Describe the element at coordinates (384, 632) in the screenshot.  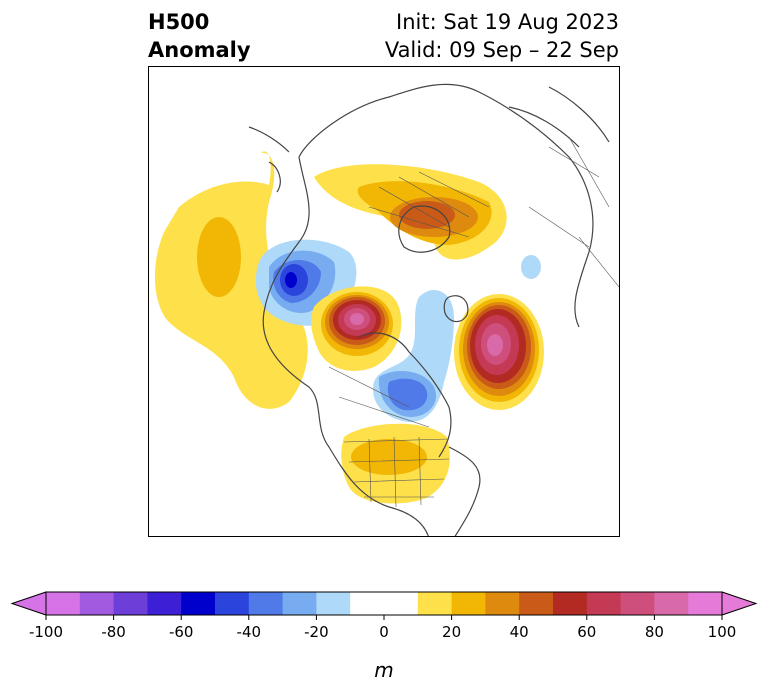
I see `colorbar-tick-label: 0` at that location.